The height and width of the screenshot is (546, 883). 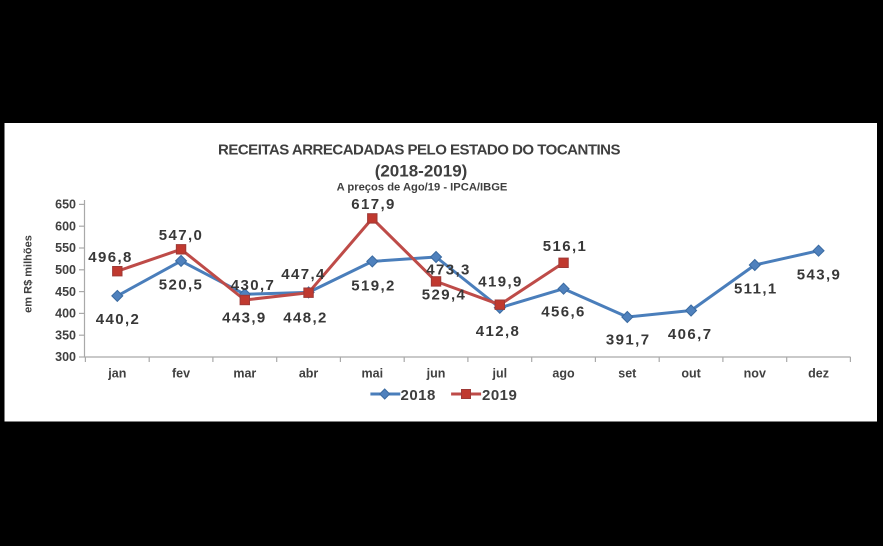 I want to click on svg-text: mai, so click(x=373, y=374).